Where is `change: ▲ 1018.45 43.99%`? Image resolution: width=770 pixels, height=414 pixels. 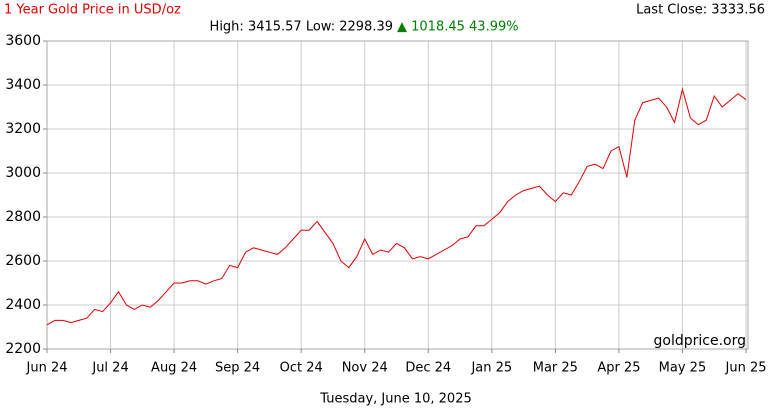 change: ▲ 1018.45 43.99% is located at coordinates (458, 27).